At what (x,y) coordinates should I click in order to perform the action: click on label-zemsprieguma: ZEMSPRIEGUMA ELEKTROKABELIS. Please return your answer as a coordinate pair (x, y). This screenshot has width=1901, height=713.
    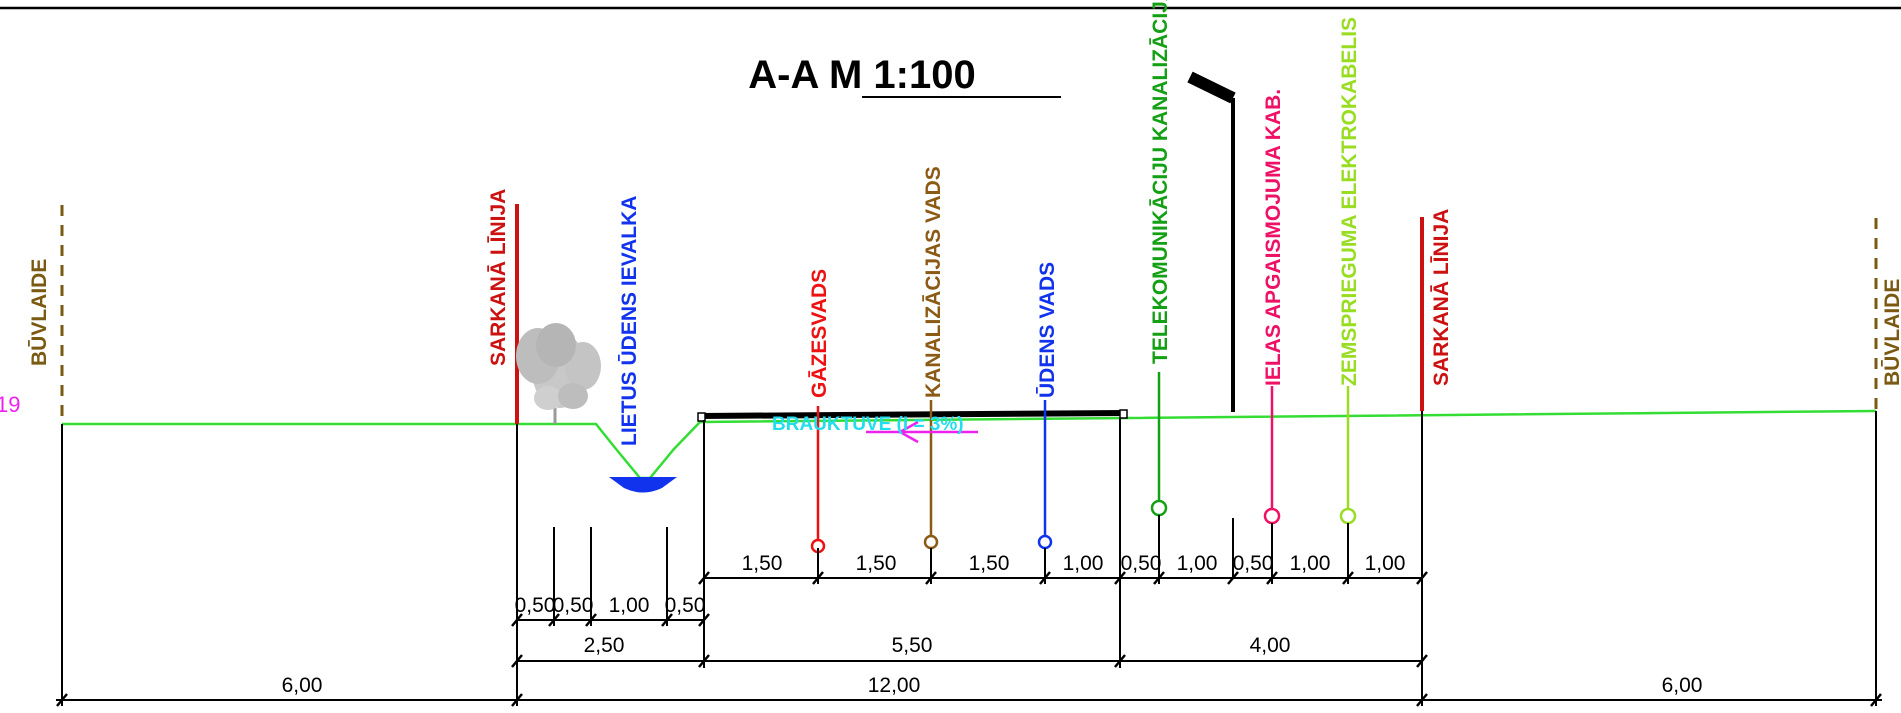
    Looking at the image, I should click on (1349, 201).